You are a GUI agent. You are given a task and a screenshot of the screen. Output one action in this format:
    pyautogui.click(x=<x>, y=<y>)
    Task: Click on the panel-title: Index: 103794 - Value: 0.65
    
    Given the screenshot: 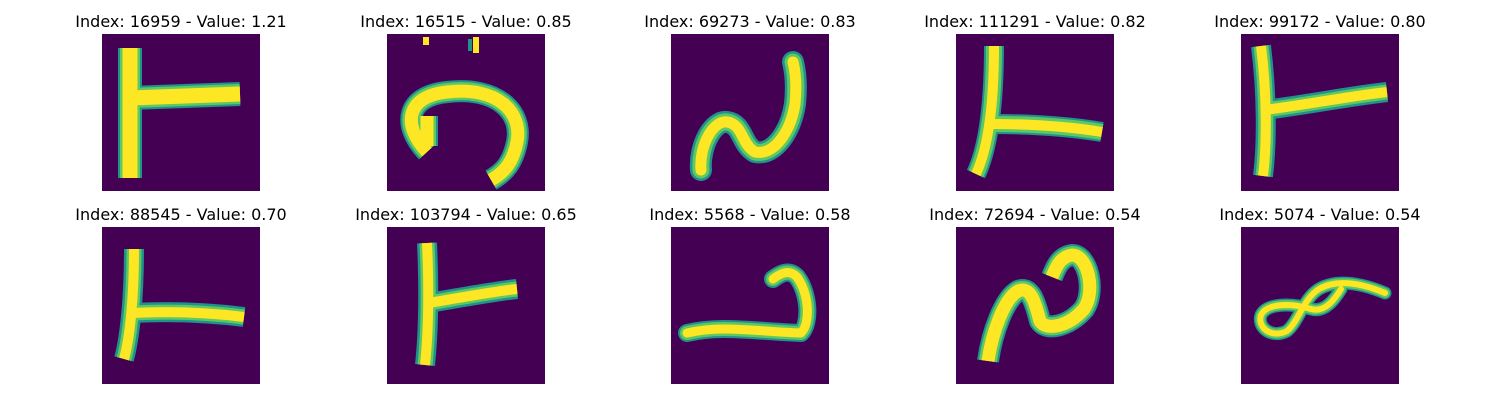 What is the action you would take?
    pyautogui.click(x=466, y=214)
    